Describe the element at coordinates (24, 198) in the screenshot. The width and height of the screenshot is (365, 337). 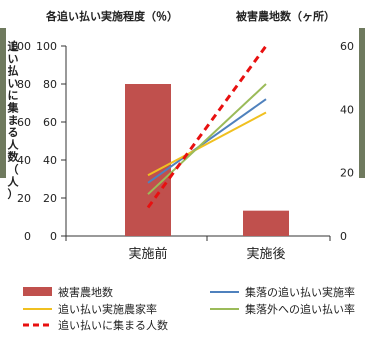
I see `left-outer-tick-label: 20` at that location.